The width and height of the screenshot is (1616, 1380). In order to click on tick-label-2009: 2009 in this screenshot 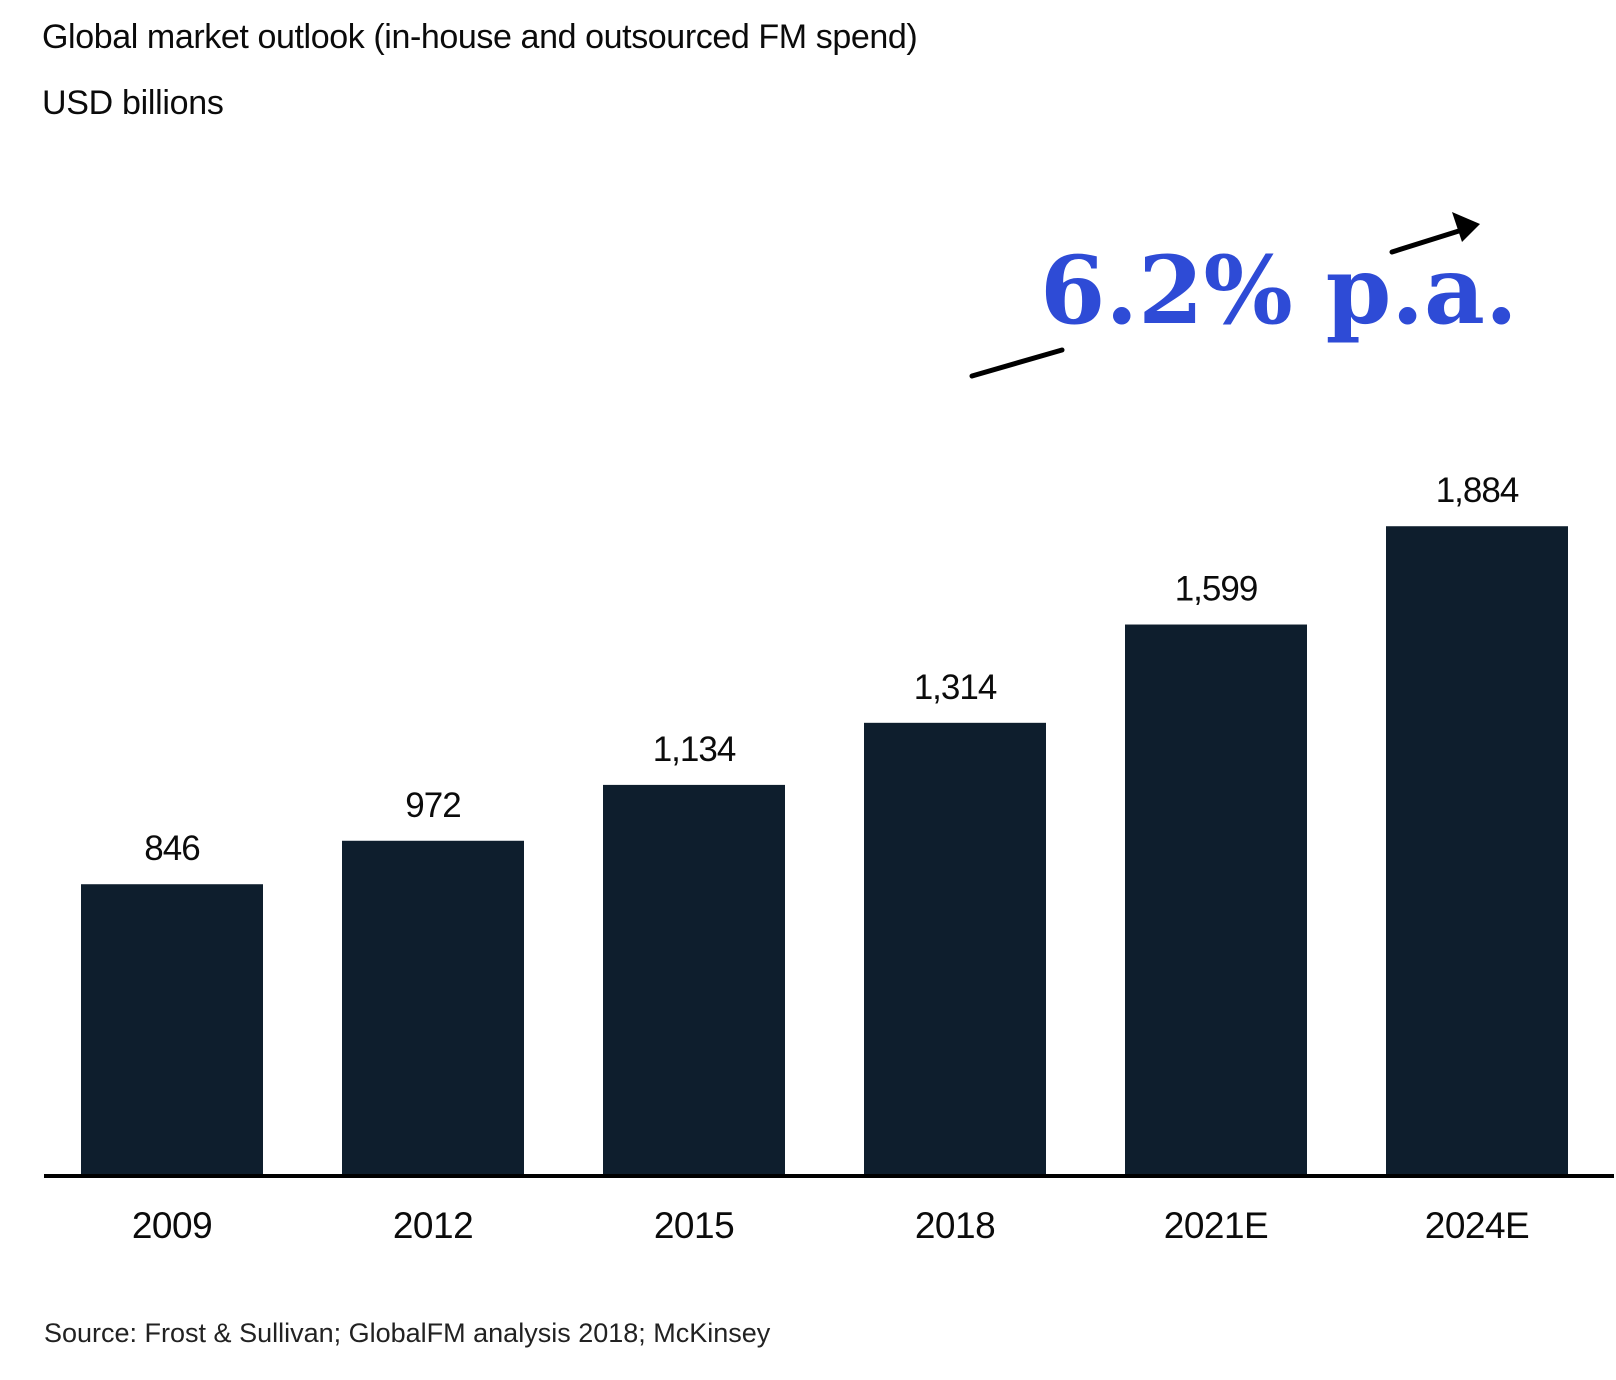, I will do `click(172, 1225)`.